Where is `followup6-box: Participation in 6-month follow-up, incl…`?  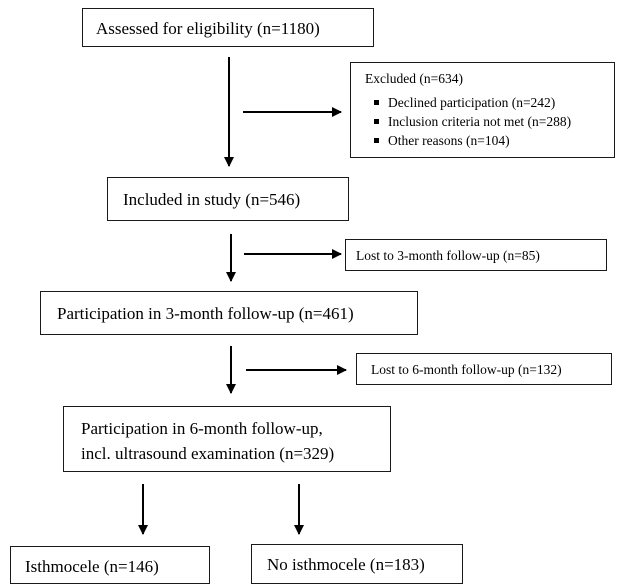 followup6-box: Participation in 6-month follow-up, incl… is located at coordinates (227, 439).